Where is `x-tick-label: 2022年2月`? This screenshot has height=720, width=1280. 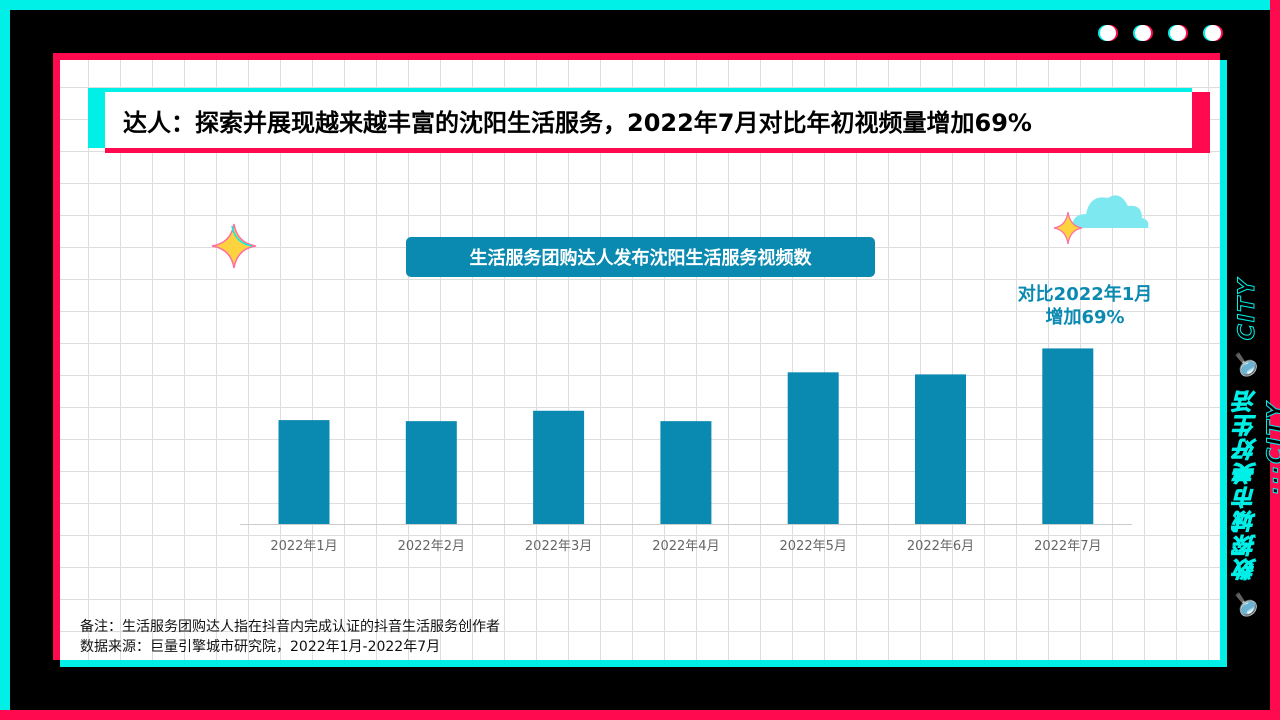
x-tick-label: 2022年2月 is located at coordinates (431, 546).